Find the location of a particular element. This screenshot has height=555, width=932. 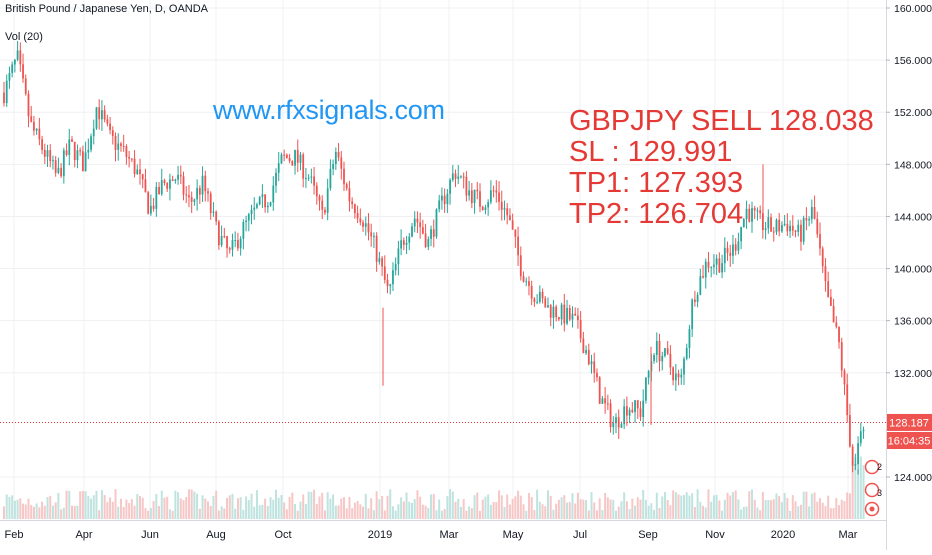

side-marker-3: 3 is located at coordinates (873, 490).